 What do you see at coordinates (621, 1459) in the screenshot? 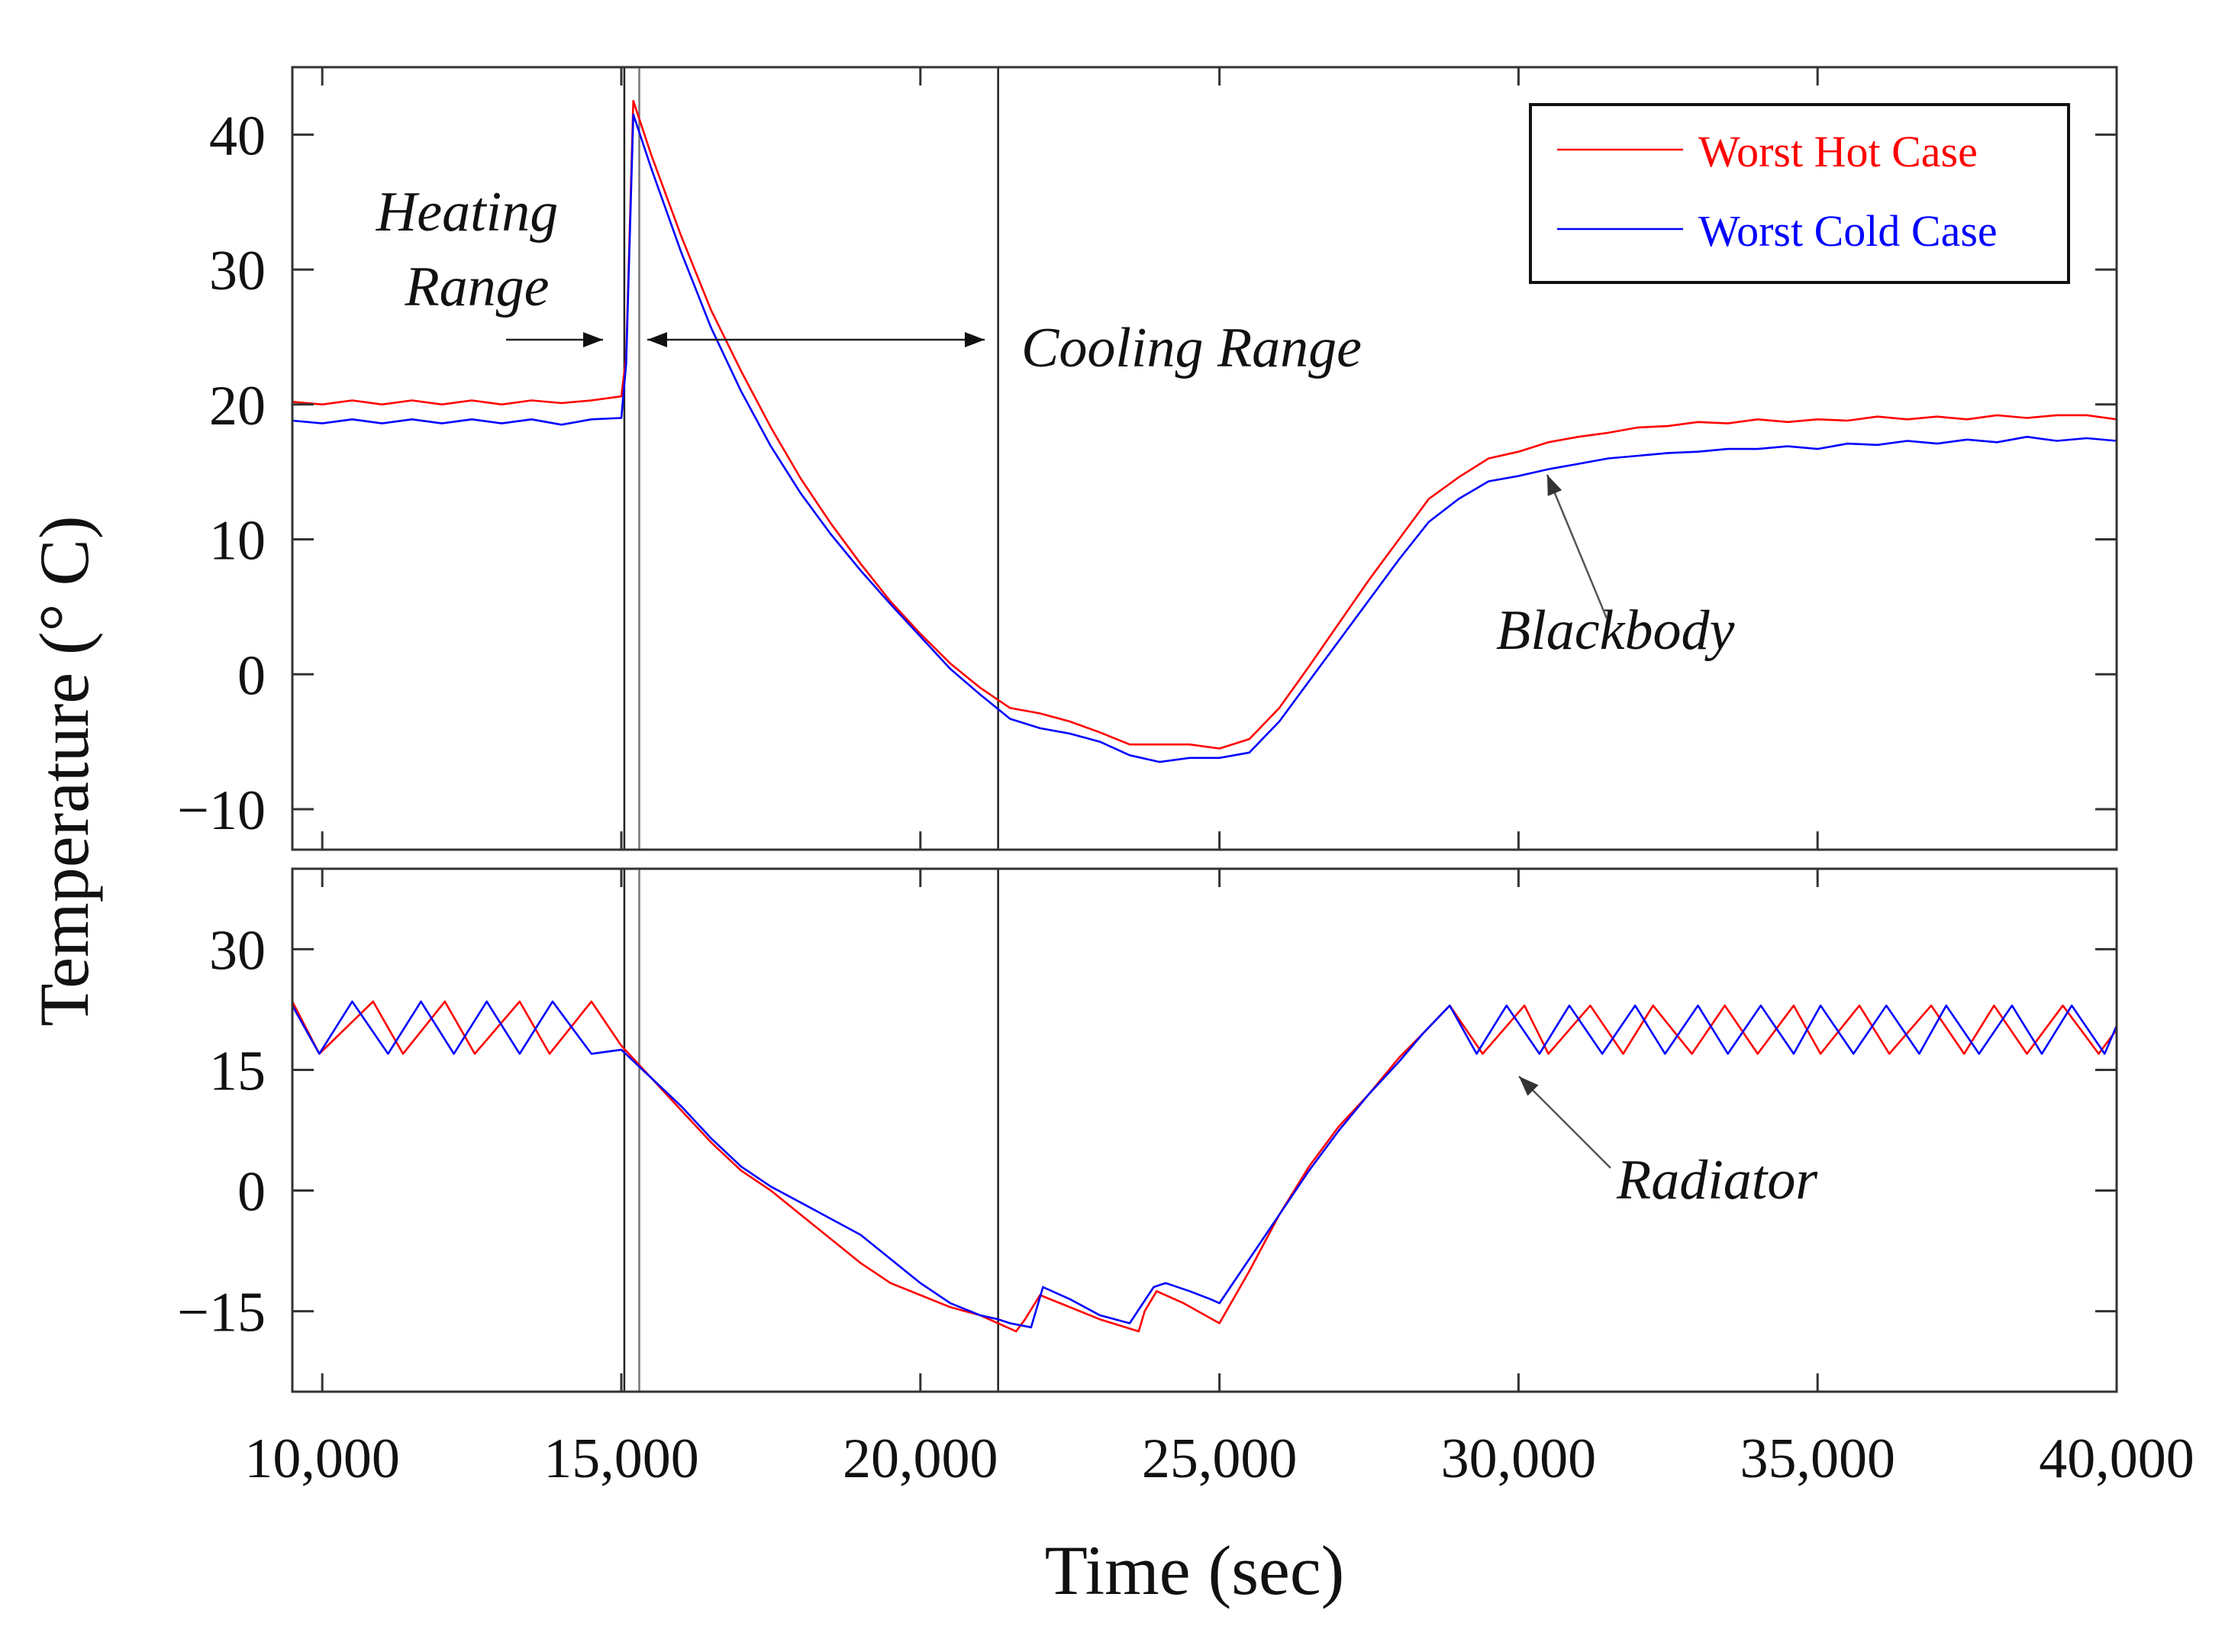
I see `x-tick-label: 15,000` at bounding box center [621, 1459].